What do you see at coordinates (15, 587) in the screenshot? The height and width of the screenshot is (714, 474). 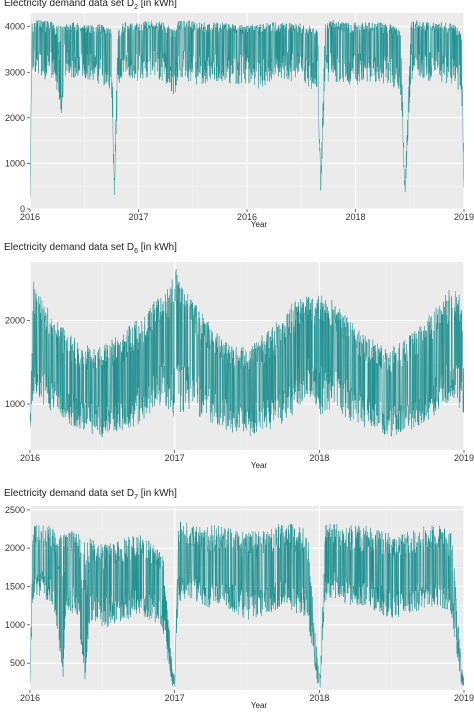 I see `y-tick-label: 1500` at bounding box center [15, 587].